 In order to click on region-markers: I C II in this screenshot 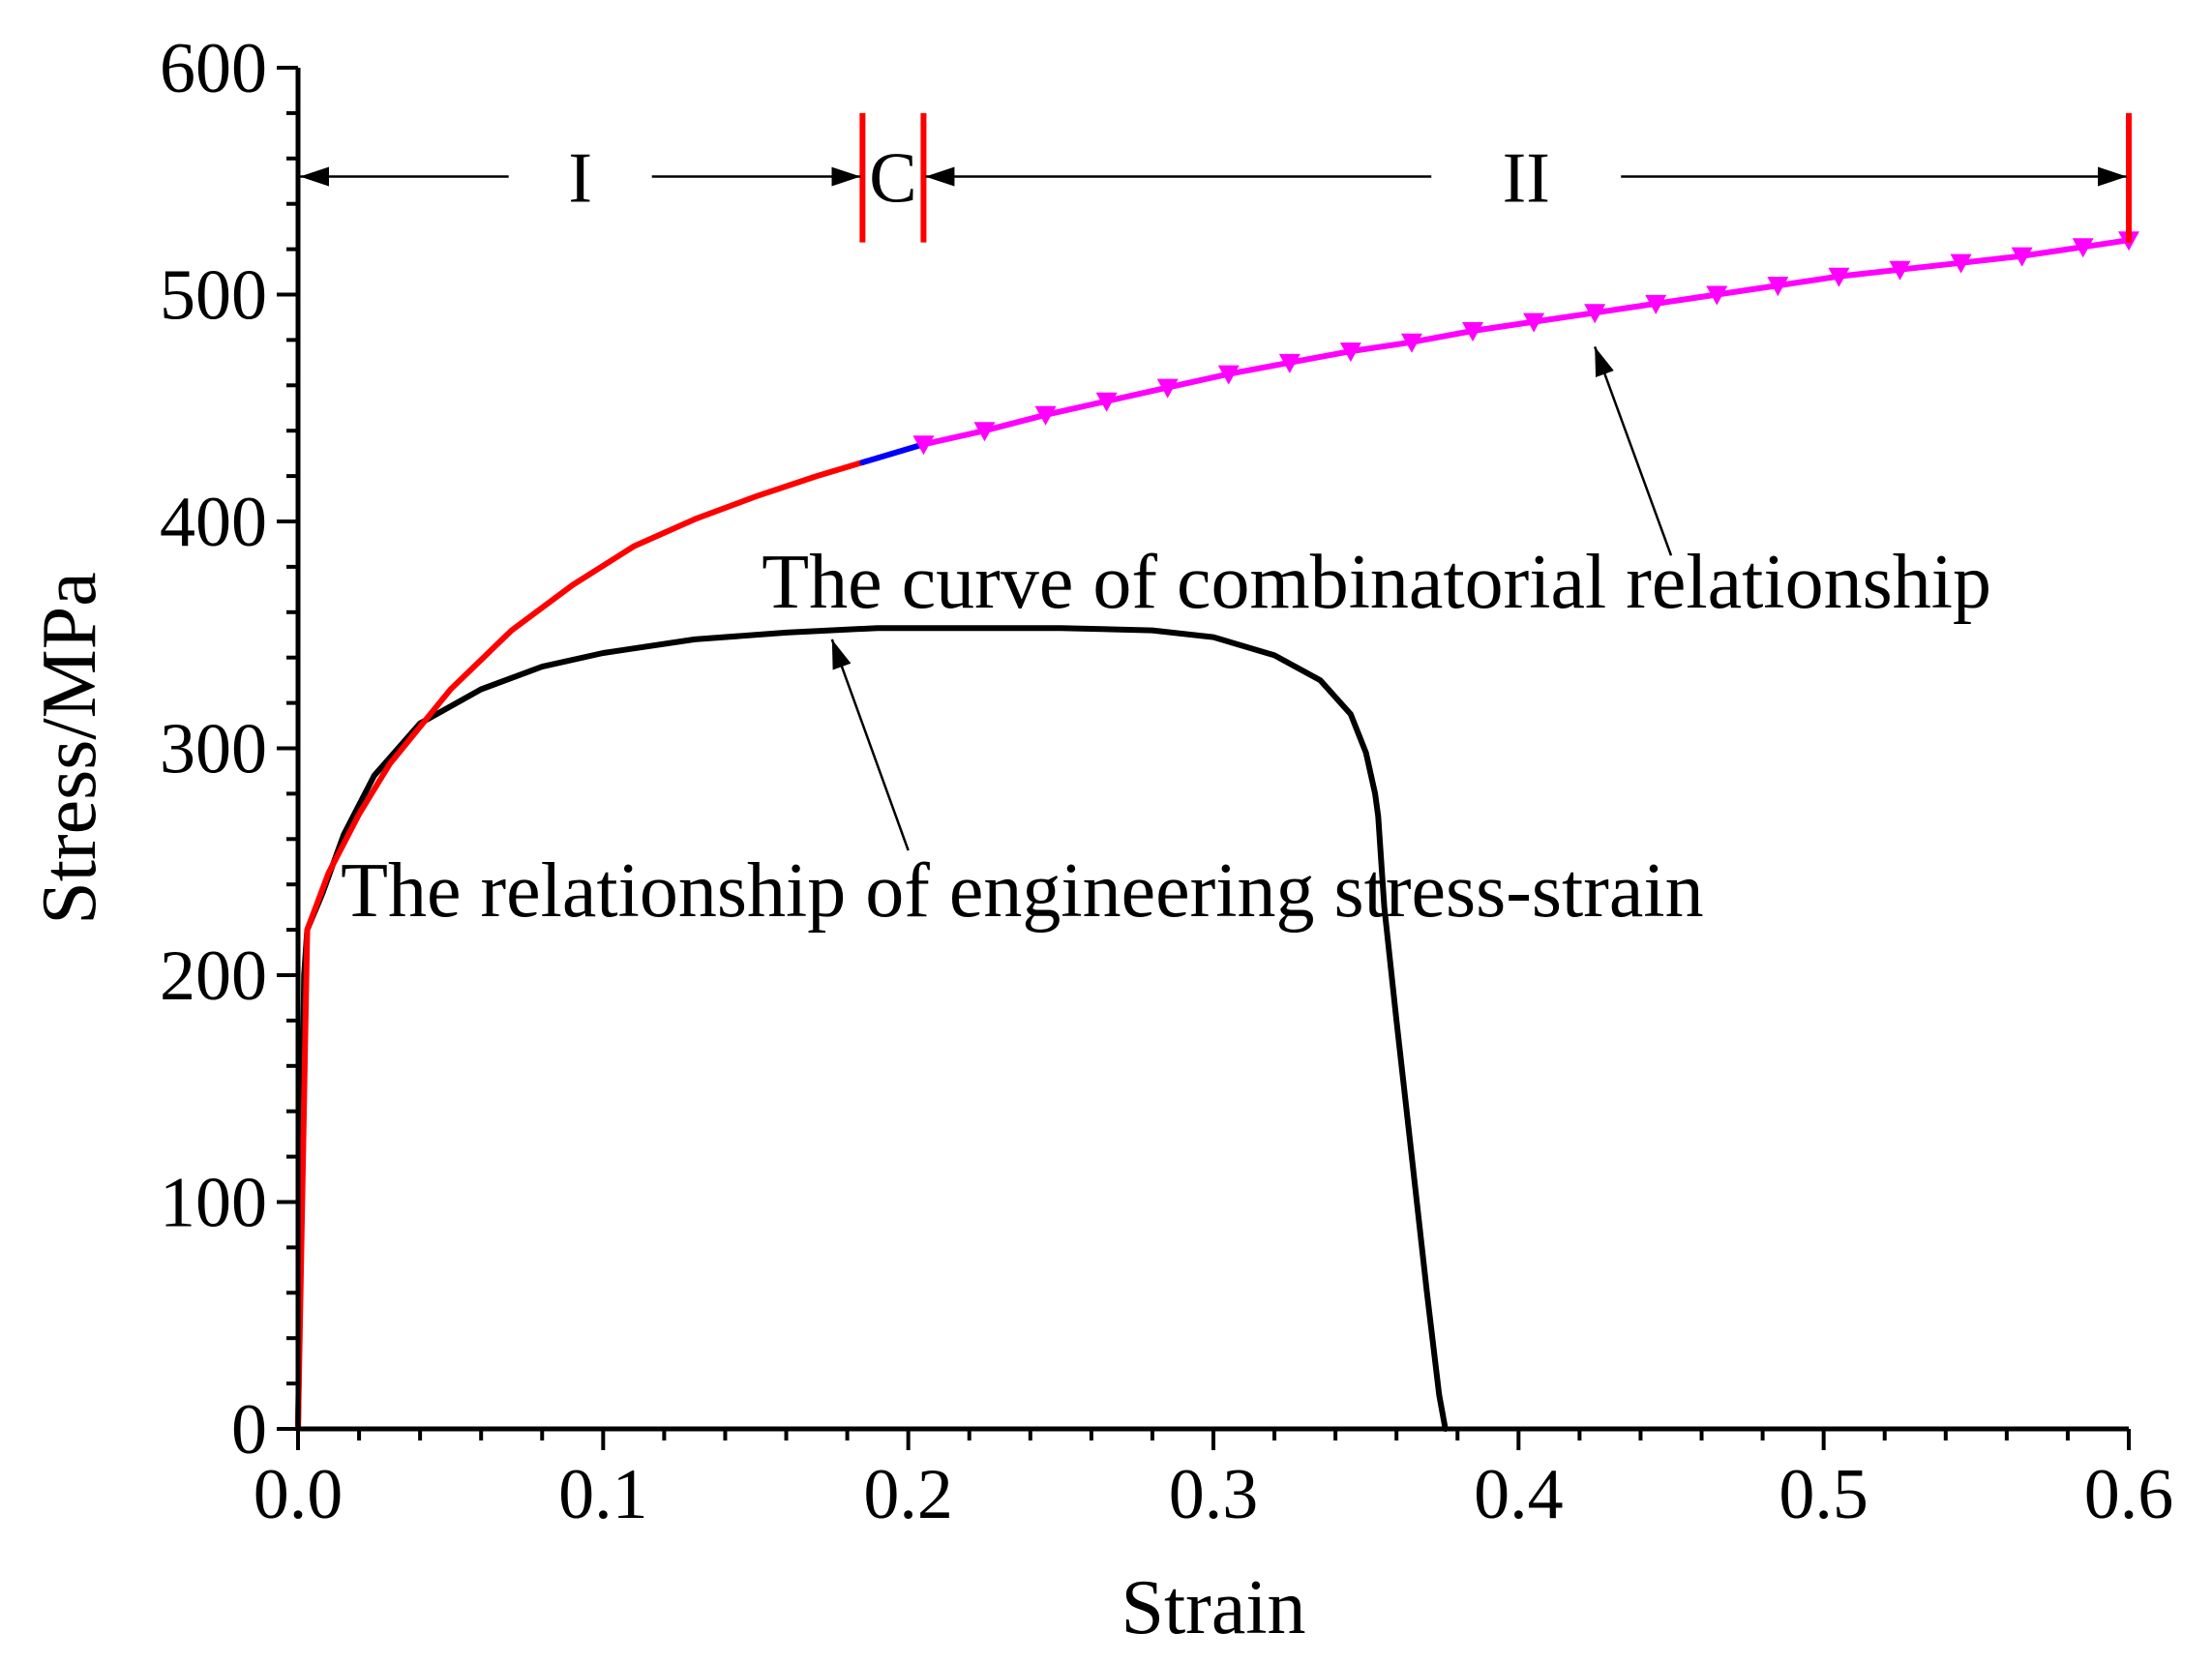, I will do `click(1216, 177)`.